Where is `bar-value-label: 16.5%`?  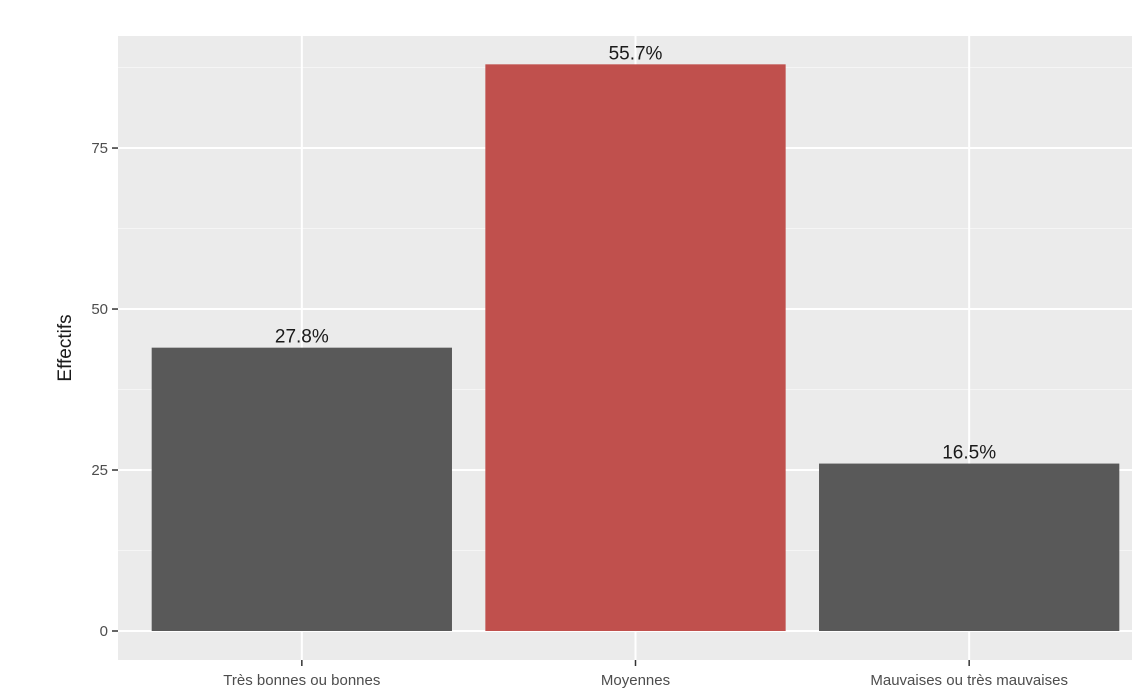 bar-value-label: 16.5% is located at coordinates (969, 453).